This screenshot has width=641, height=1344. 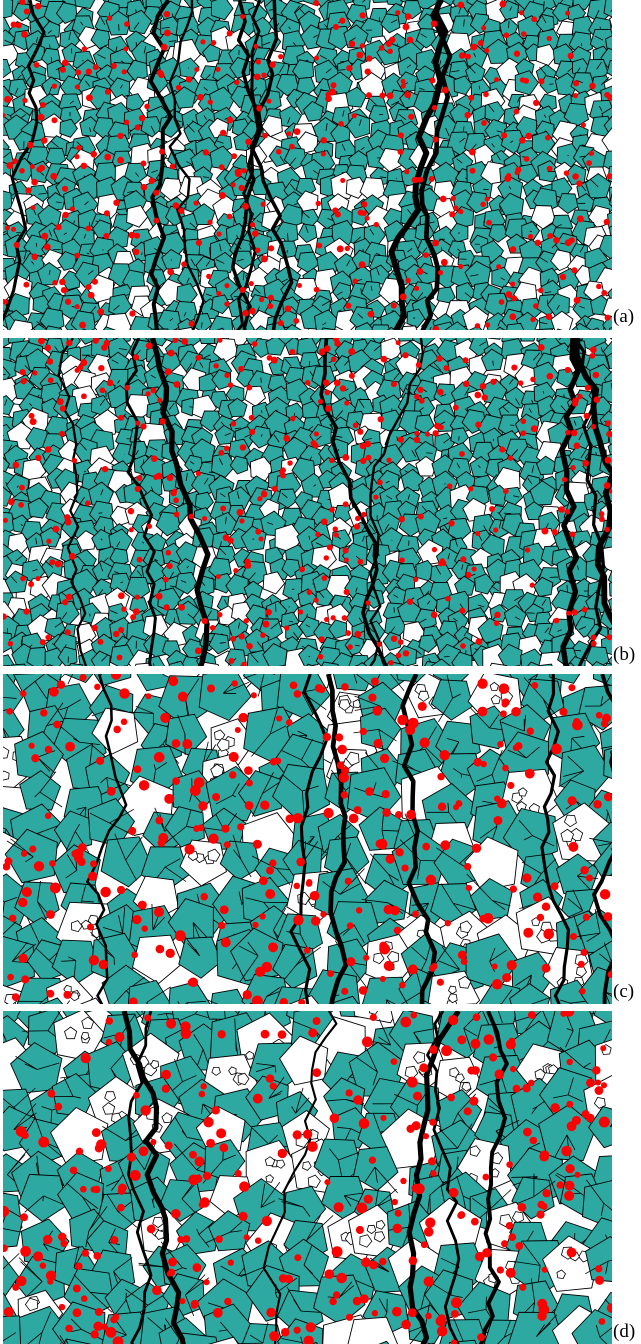 What do you see at coordinates (452, 998) in the screenshot?
I see `small-pentagon` at bounding box center [452, 998].